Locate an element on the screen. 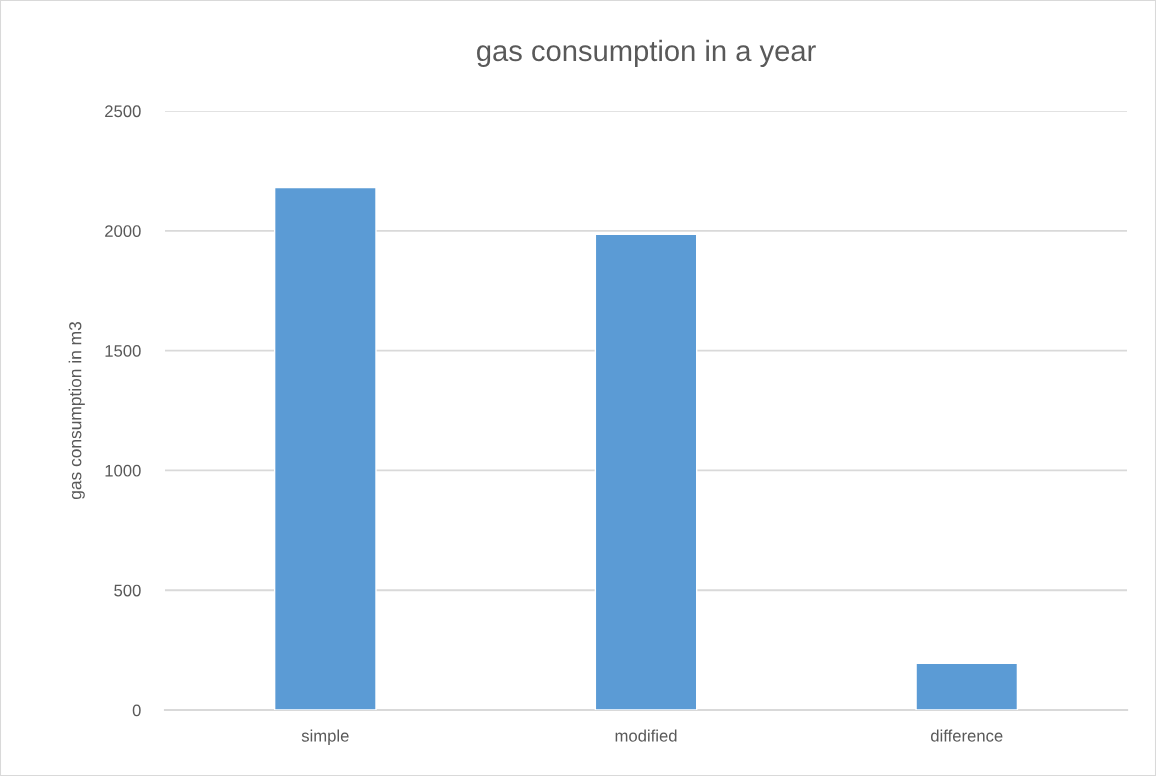 The image size is (1156, 776). x-tick-label: simple is located at coordinates (325, 737).